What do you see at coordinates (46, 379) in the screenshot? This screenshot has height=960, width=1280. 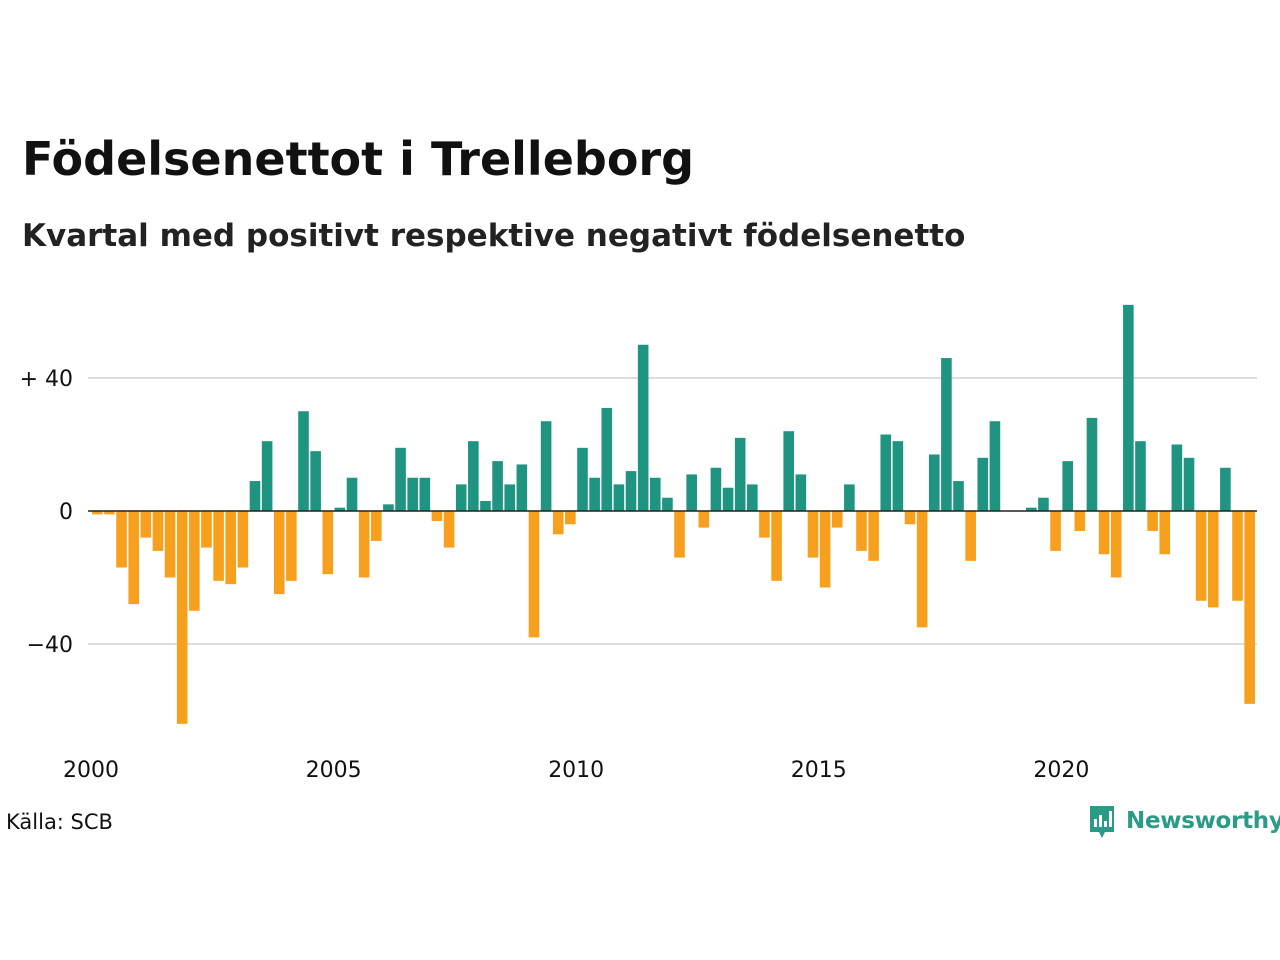 I see `y-tick-label: + 40` at bounding box center [46, 379].